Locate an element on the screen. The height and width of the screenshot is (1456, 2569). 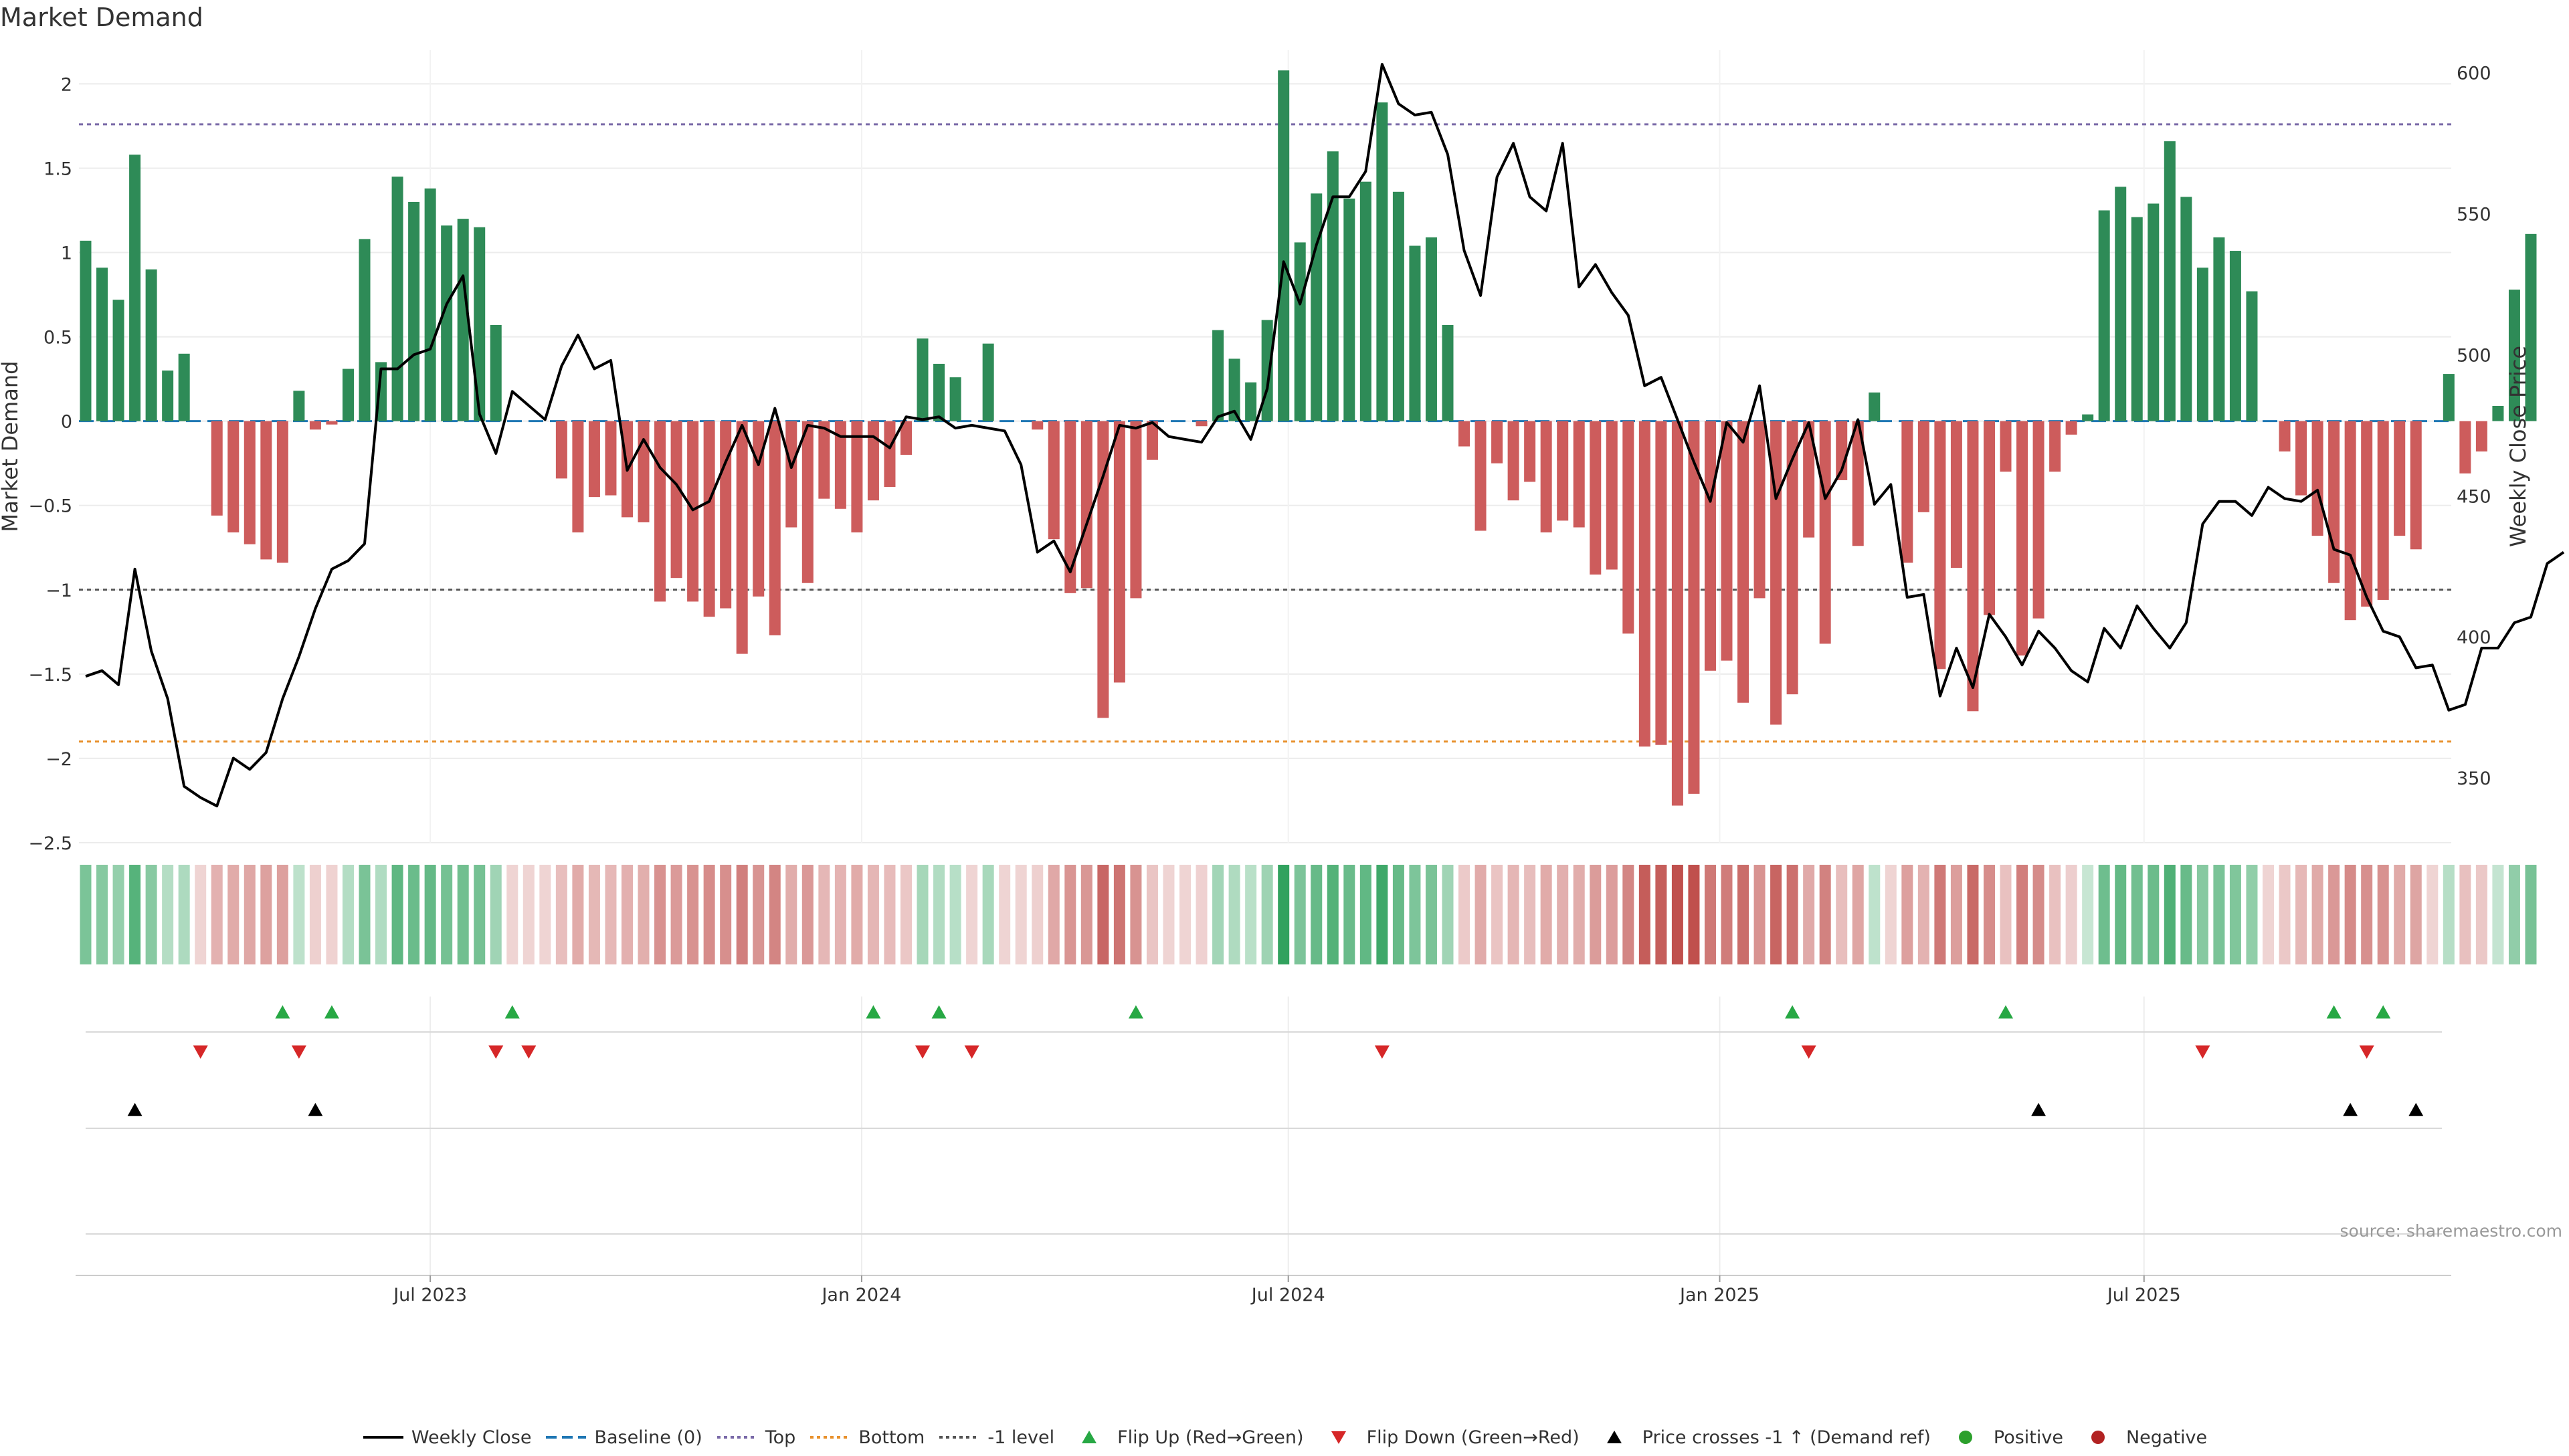
left-tick-label: −1 is located at coordinates (58, 591).